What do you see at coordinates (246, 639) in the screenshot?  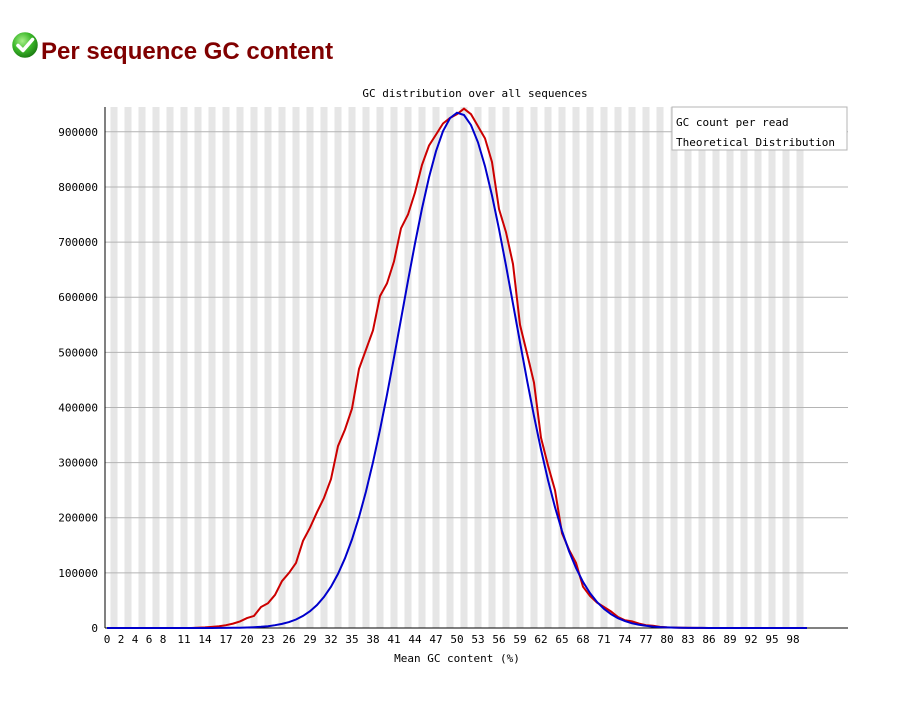 I see `x-tick-label: 20` at bounding box center [246, 639].